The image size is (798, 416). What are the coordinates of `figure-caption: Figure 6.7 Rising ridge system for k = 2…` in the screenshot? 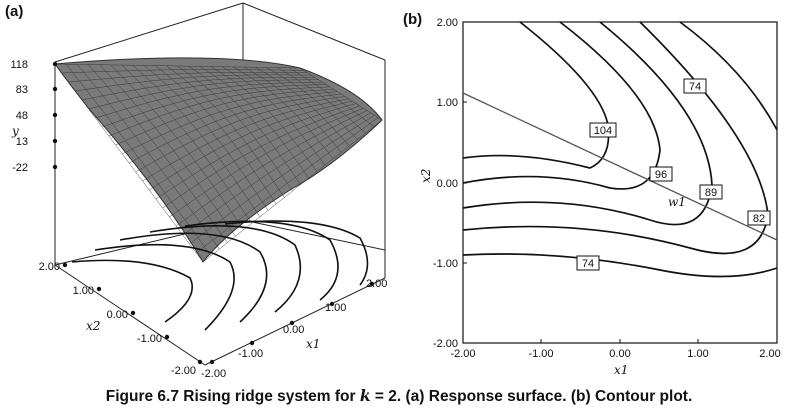 It's located at (399, 396).